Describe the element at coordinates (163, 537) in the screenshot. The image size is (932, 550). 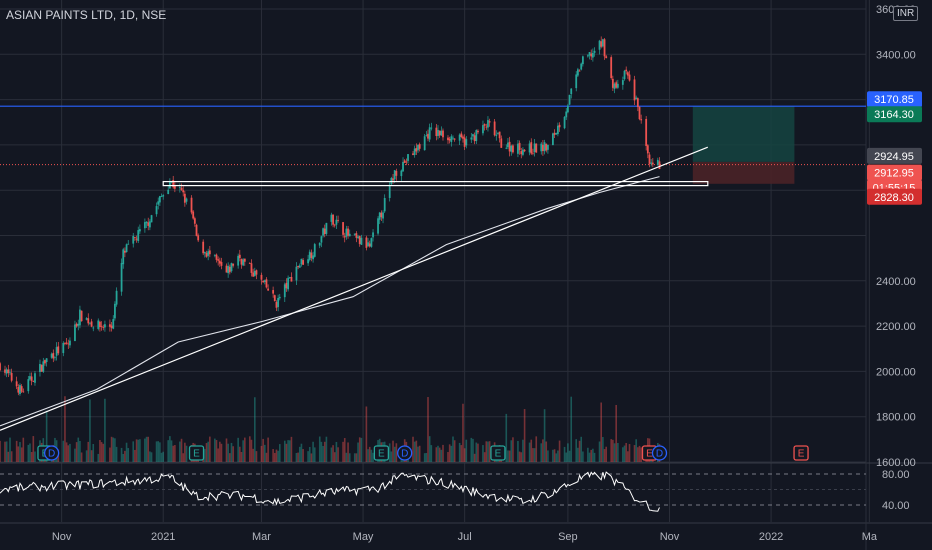
I see `time-tick-label: 2021` at that location.